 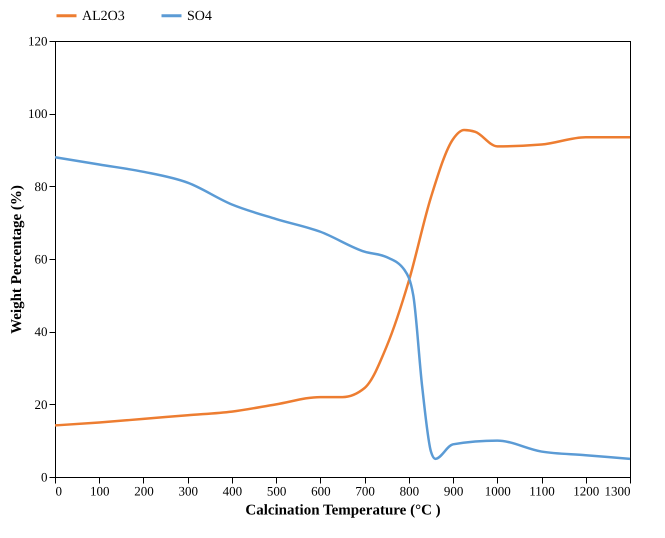 I want to click on x-tick-label: 300, so click(x=188, y=491).